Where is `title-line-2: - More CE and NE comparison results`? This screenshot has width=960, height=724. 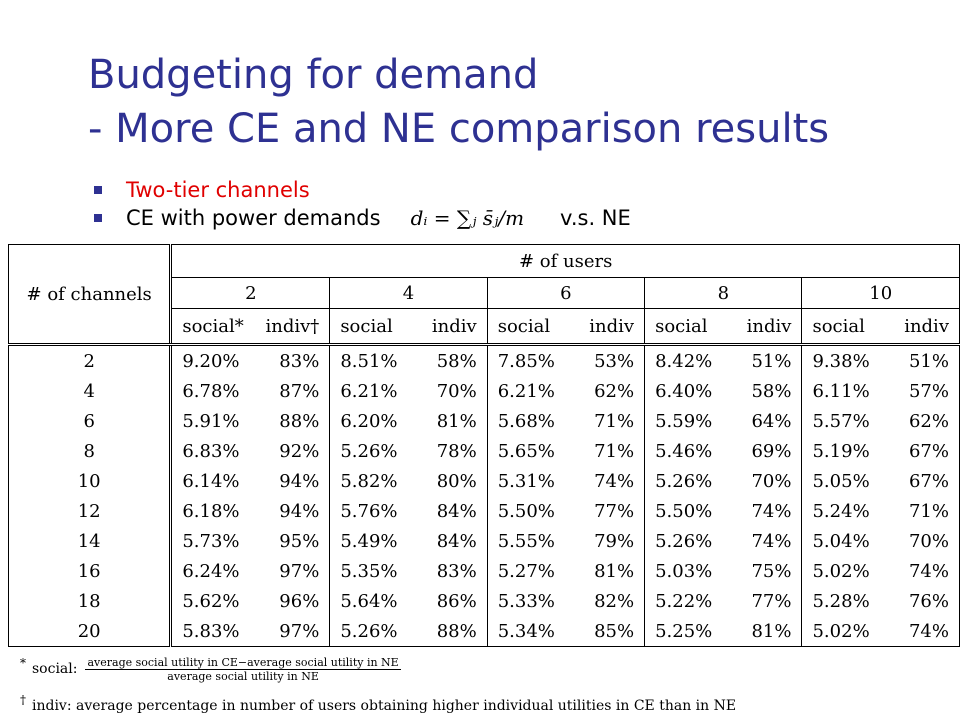
title-line-2: - More CE and NE comparison results is located at coordinates (459, 129).